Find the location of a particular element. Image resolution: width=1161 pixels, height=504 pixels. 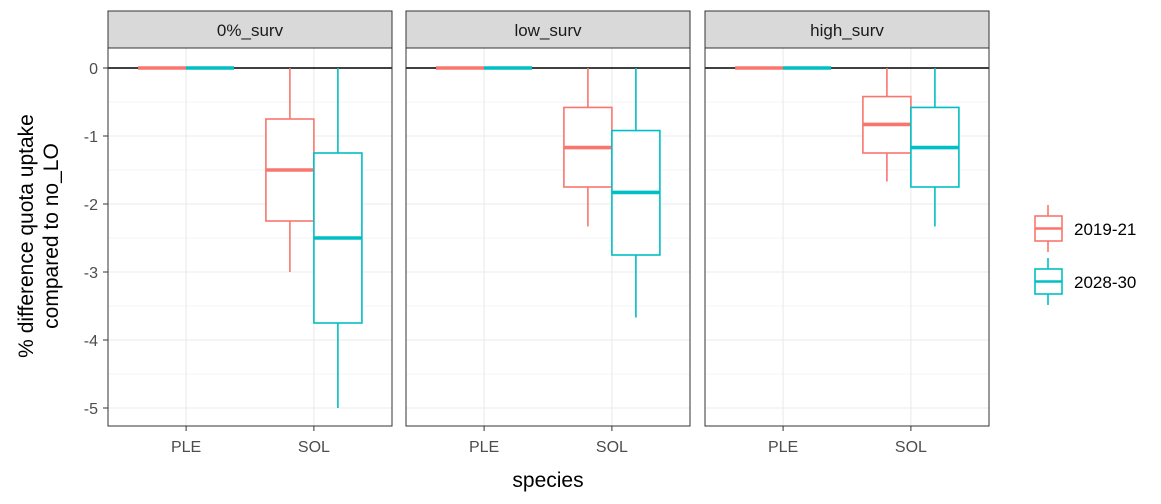

facet-strip-label: low_surv is located at coordinates (548, 30).